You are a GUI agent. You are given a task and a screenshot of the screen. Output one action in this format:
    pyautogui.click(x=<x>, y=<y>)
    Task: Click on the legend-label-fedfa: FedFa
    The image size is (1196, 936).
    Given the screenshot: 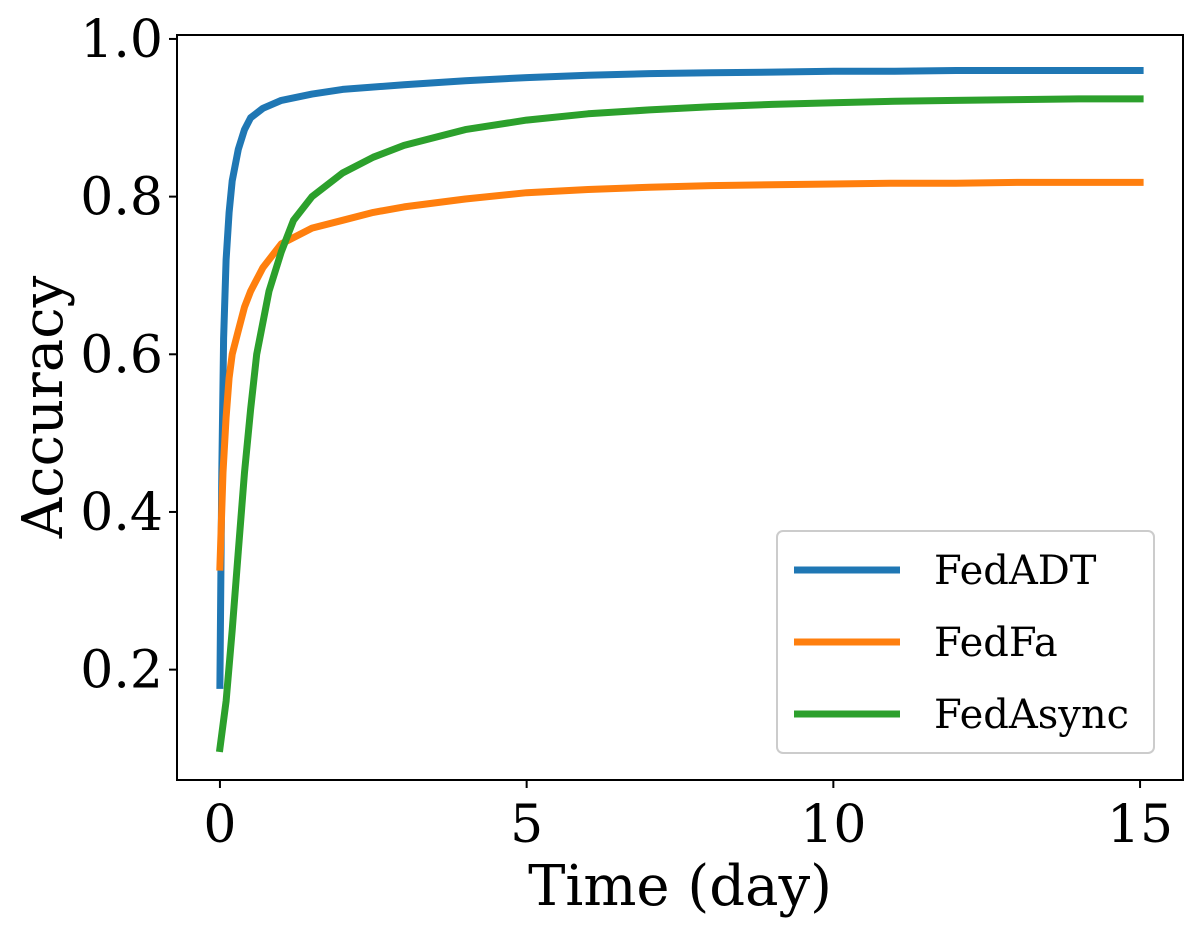 What is the action you would take?
    pyautogui.click(x=996, y=643)
    